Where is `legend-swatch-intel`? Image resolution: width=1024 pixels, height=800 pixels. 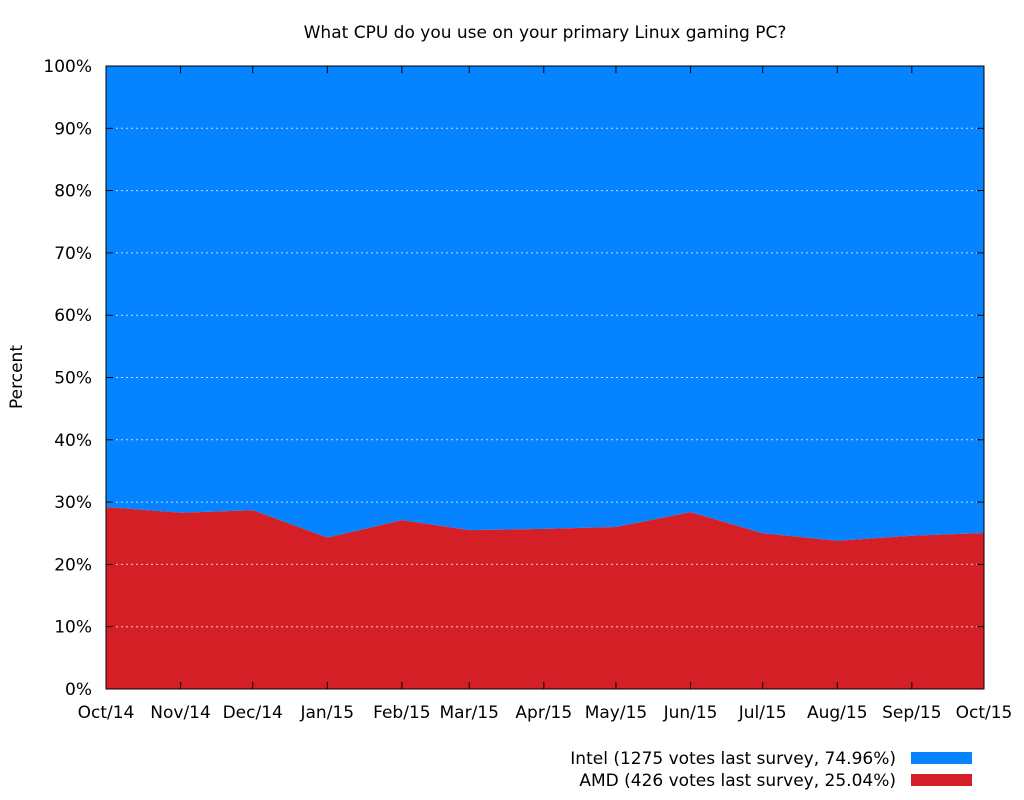
legend-swatch-intel is located at coordinates (941, 758).